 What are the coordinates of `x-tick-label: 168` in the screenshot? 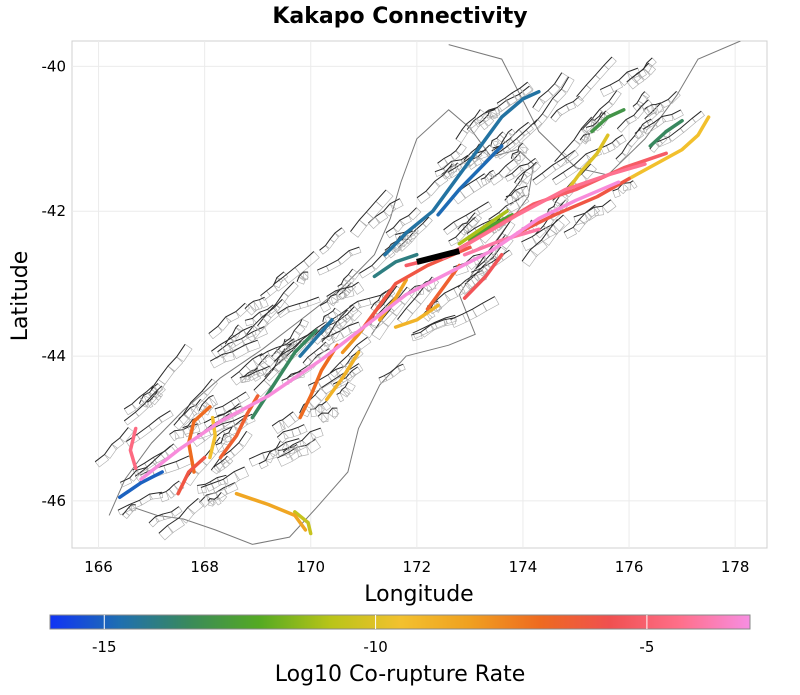 It's located at (204, 567).